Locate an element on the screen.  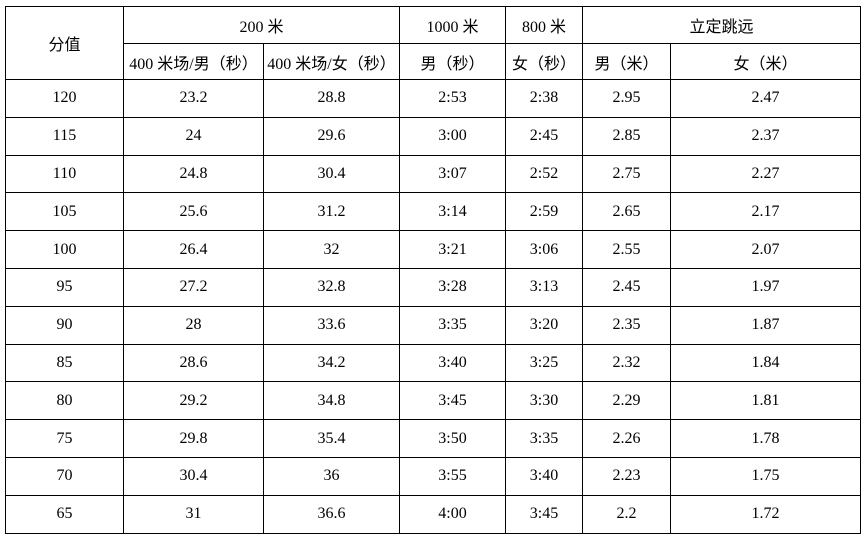
score-cell: 110 is located at coordinates (64, 174).